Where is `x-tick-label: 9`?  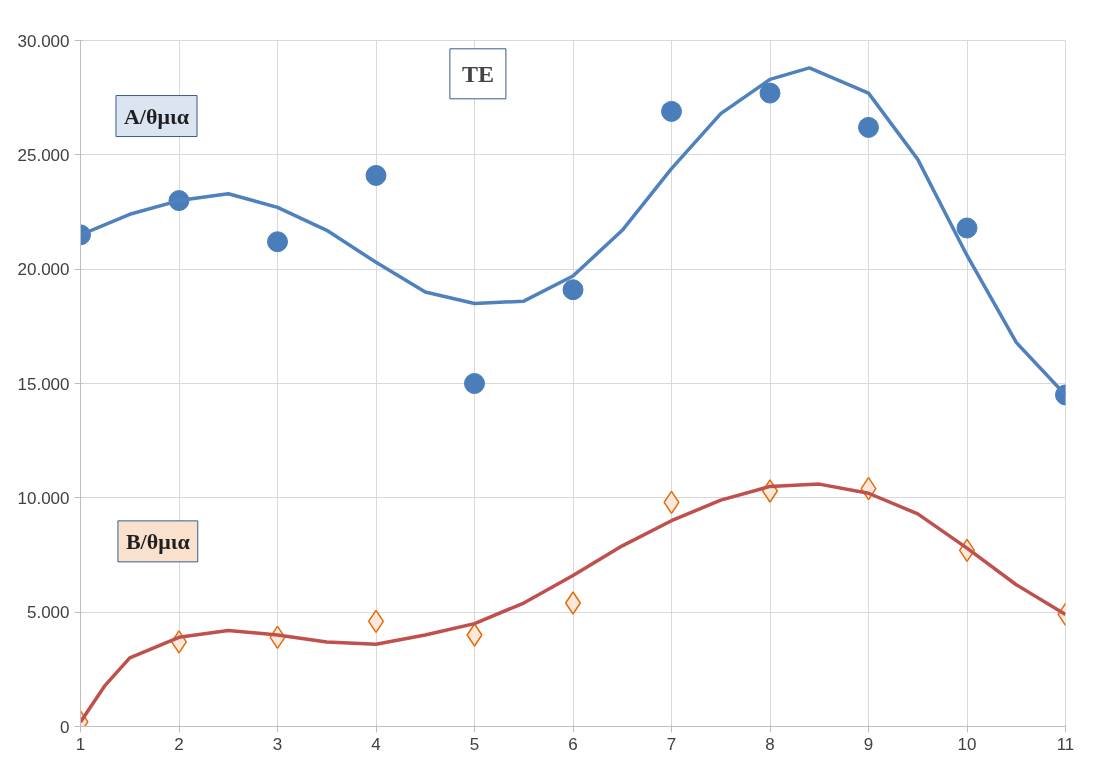 x-tick-label: 9 is located at coordinates (868, 744).